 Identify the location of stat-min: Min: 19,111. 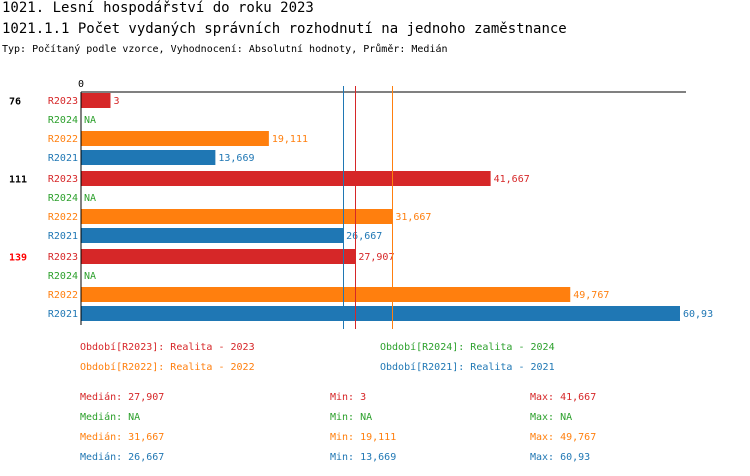
(363, 437).